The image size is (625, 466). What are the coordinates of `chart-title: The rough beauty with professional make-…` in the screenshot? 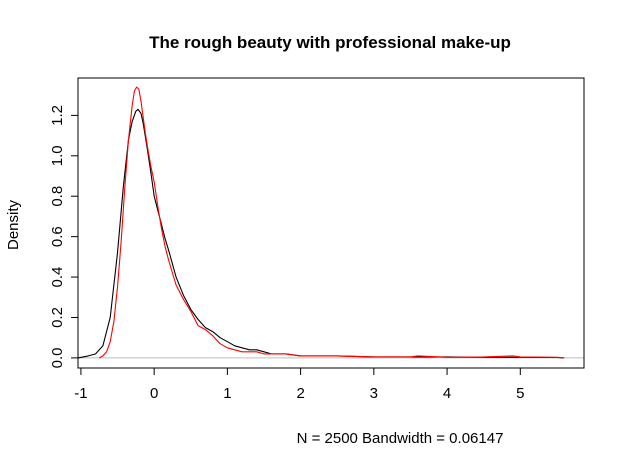 It's located at (330, 42).